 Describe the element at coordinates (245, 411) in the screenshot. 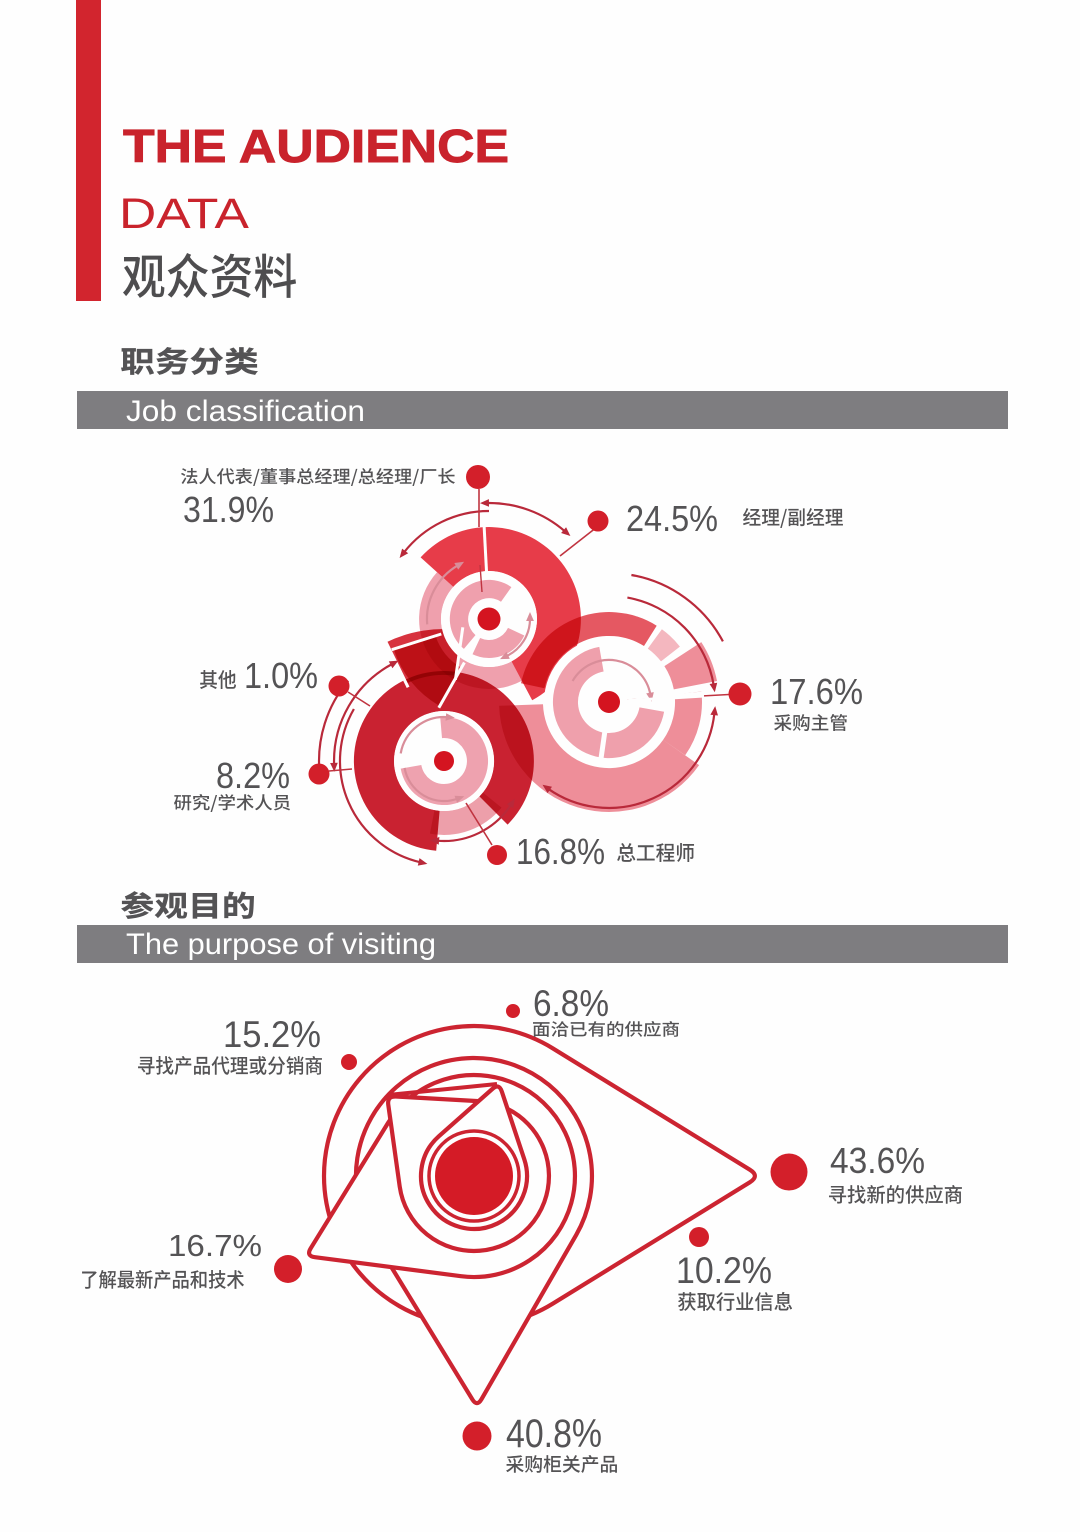

I see `svg-text: Job classification` at that location.